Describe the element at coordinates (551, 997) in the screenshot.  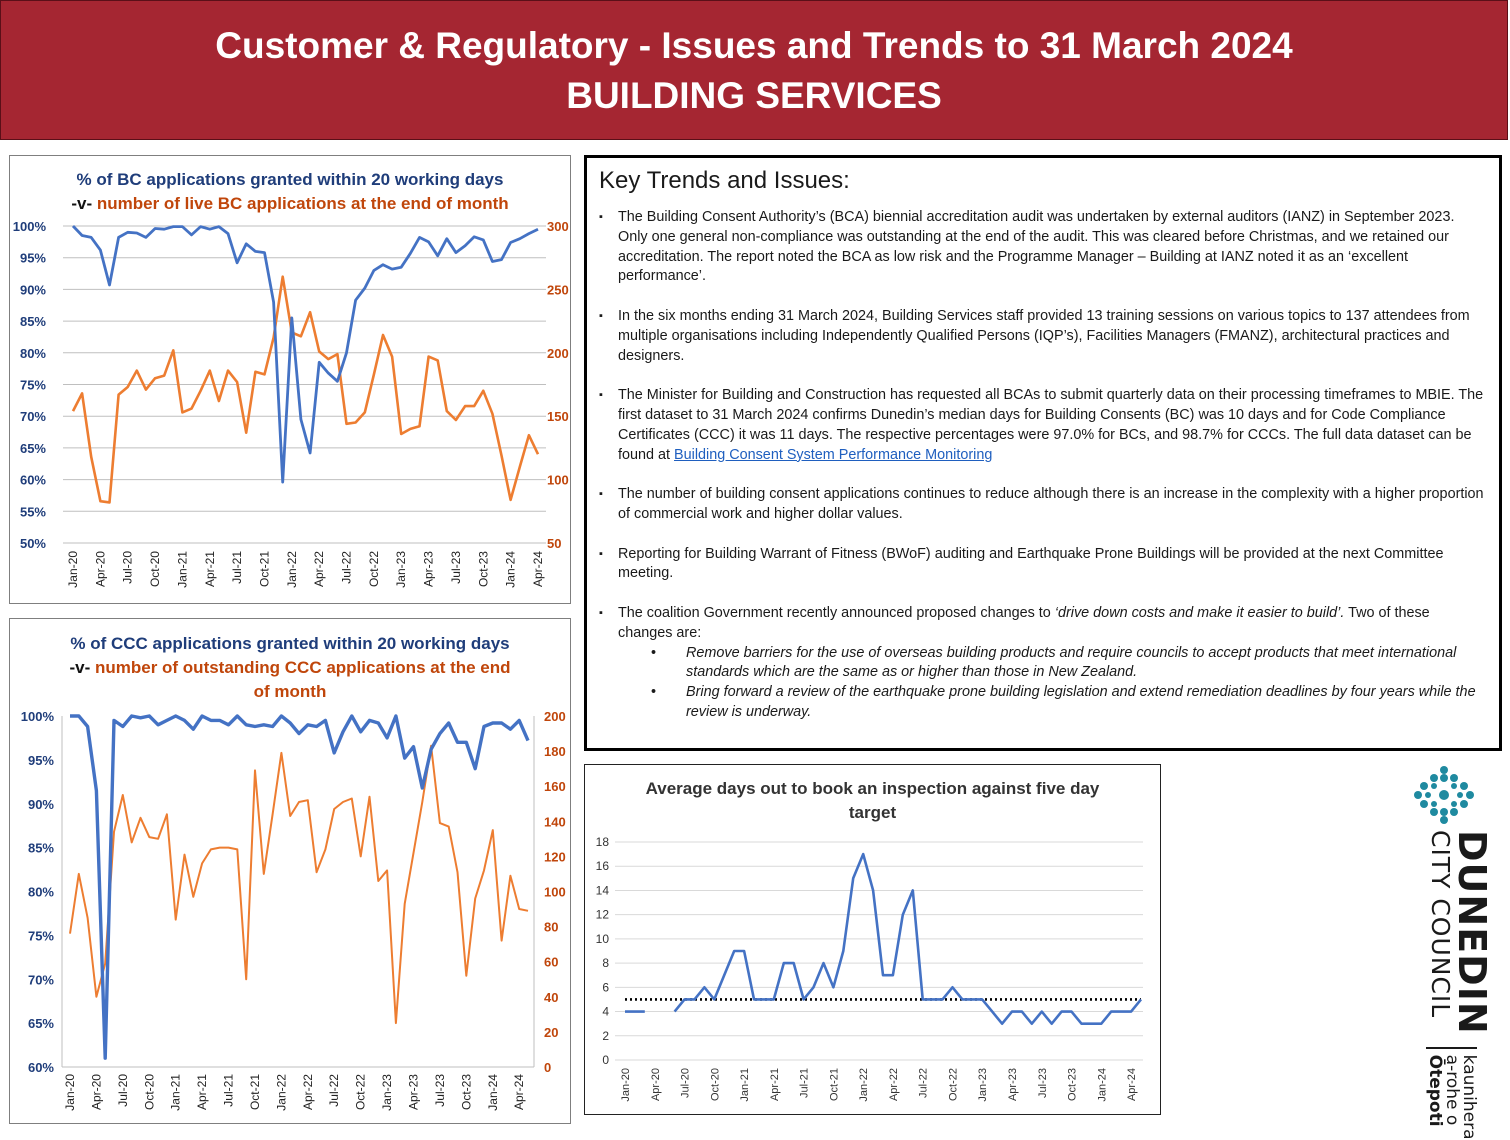
I see `y-right-tick-label: 40` at that location.